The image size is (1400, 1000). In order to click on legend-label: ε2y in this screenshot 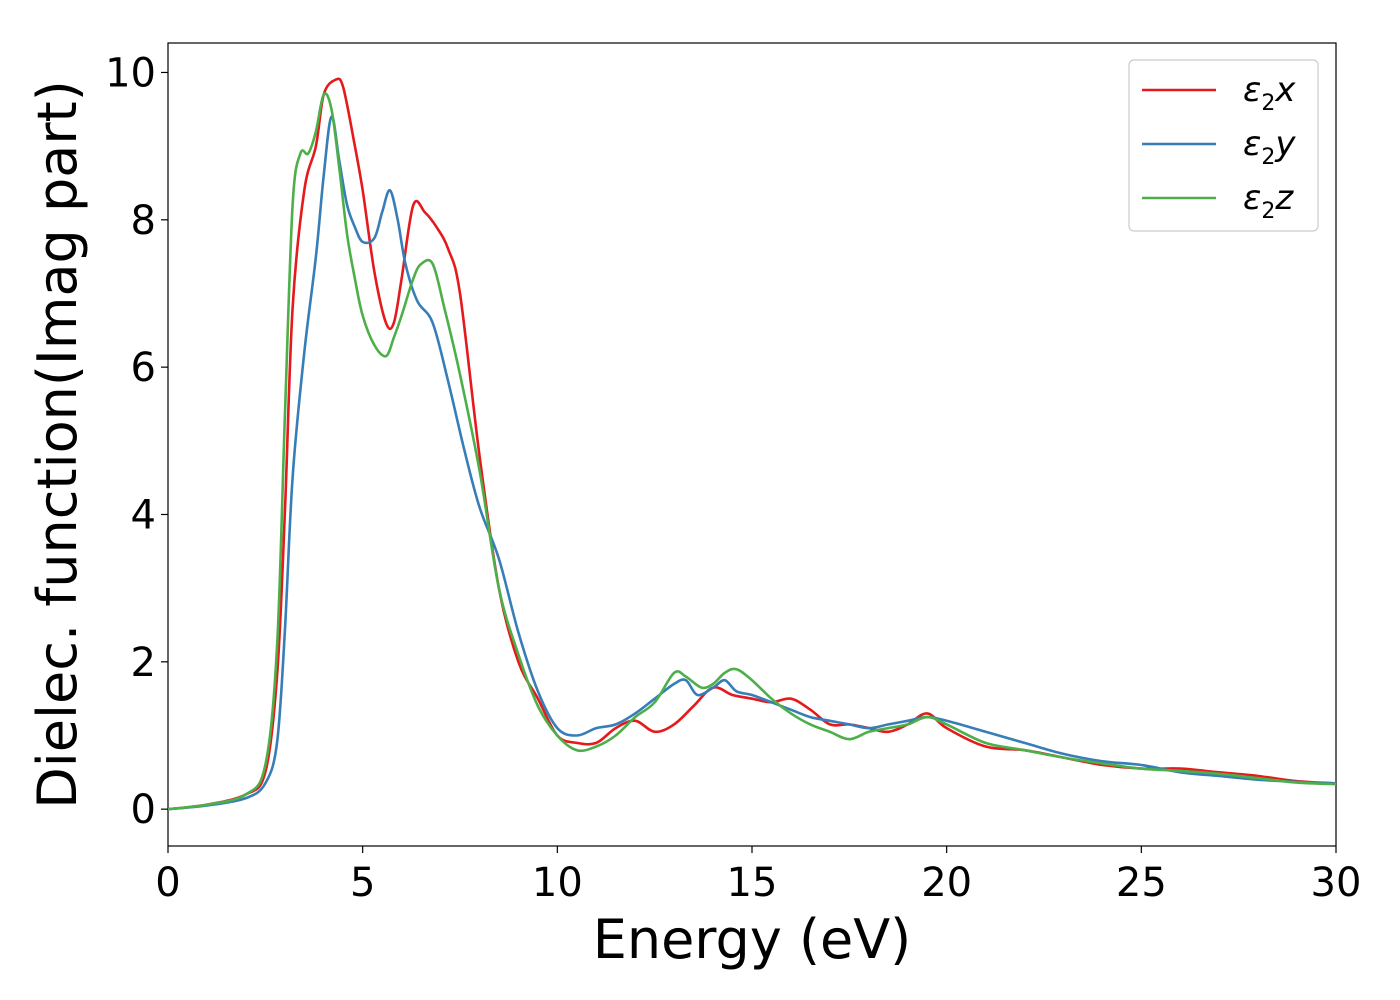, I will do `click(1269, 147)`.